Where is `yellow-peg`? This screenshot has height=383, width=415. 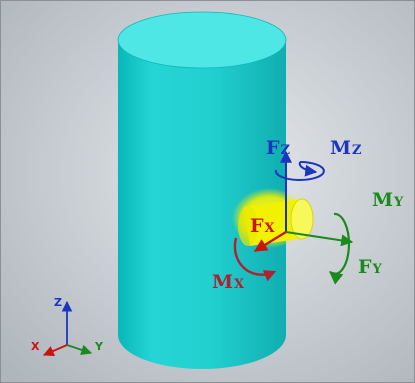 yellow-peg is located at coordinates (273, 218).